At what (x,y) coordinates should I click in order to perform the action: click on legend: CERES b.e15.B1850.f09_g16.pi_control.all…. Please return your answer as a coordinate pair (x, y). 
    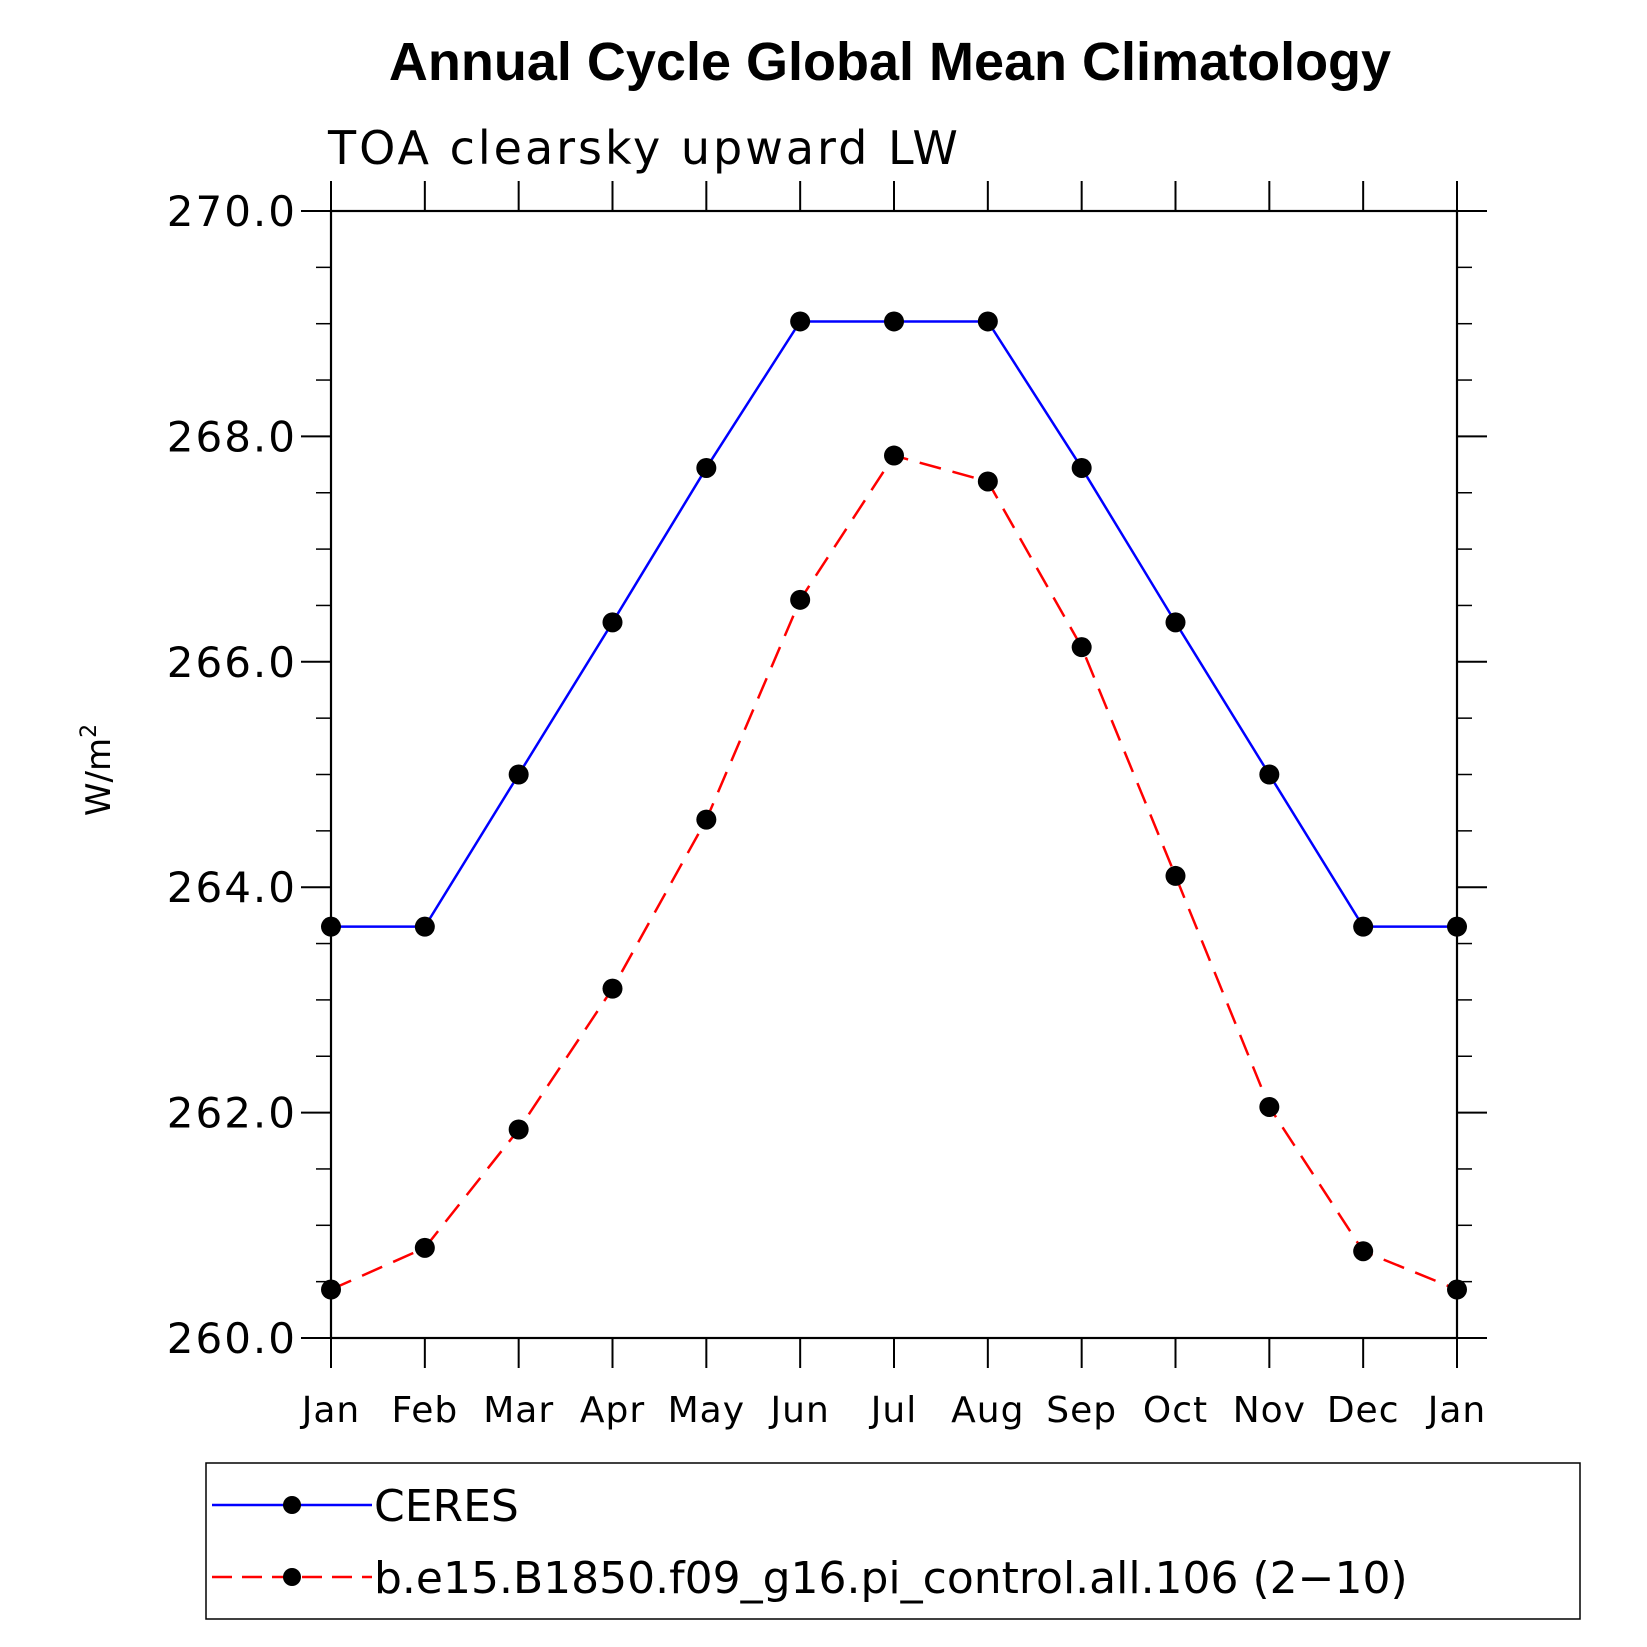
    Looking at the image, I should click on (893, 1541).